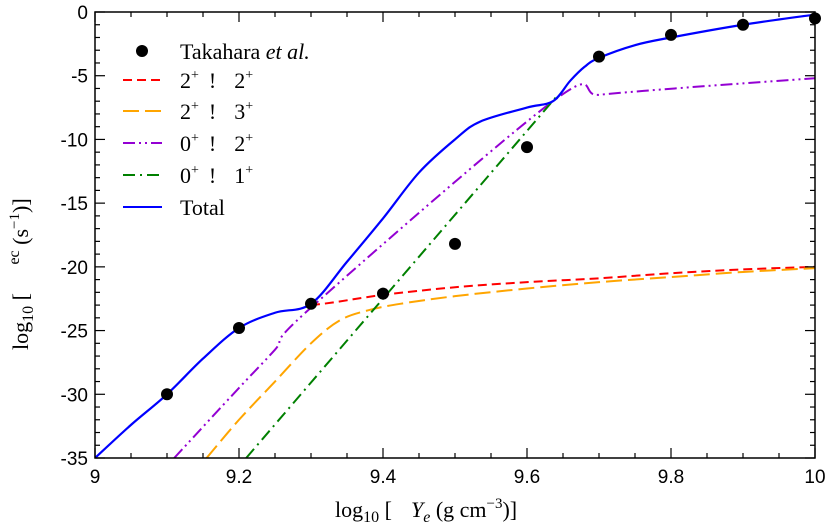  Describe the element at coordinates (95, 477) in the screenshot. I see `x-tick-label: 9` at that location.